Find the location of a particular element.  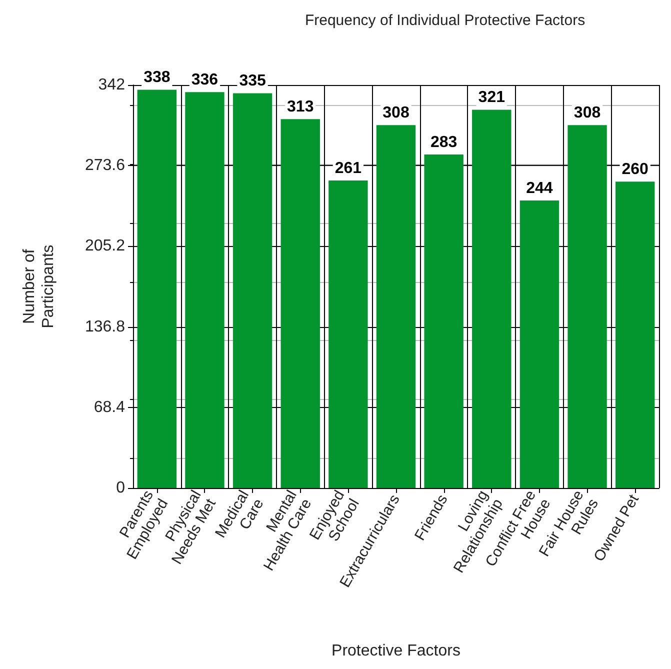

x-axis-title: Protective Factors is located at coordinates (396, 651).